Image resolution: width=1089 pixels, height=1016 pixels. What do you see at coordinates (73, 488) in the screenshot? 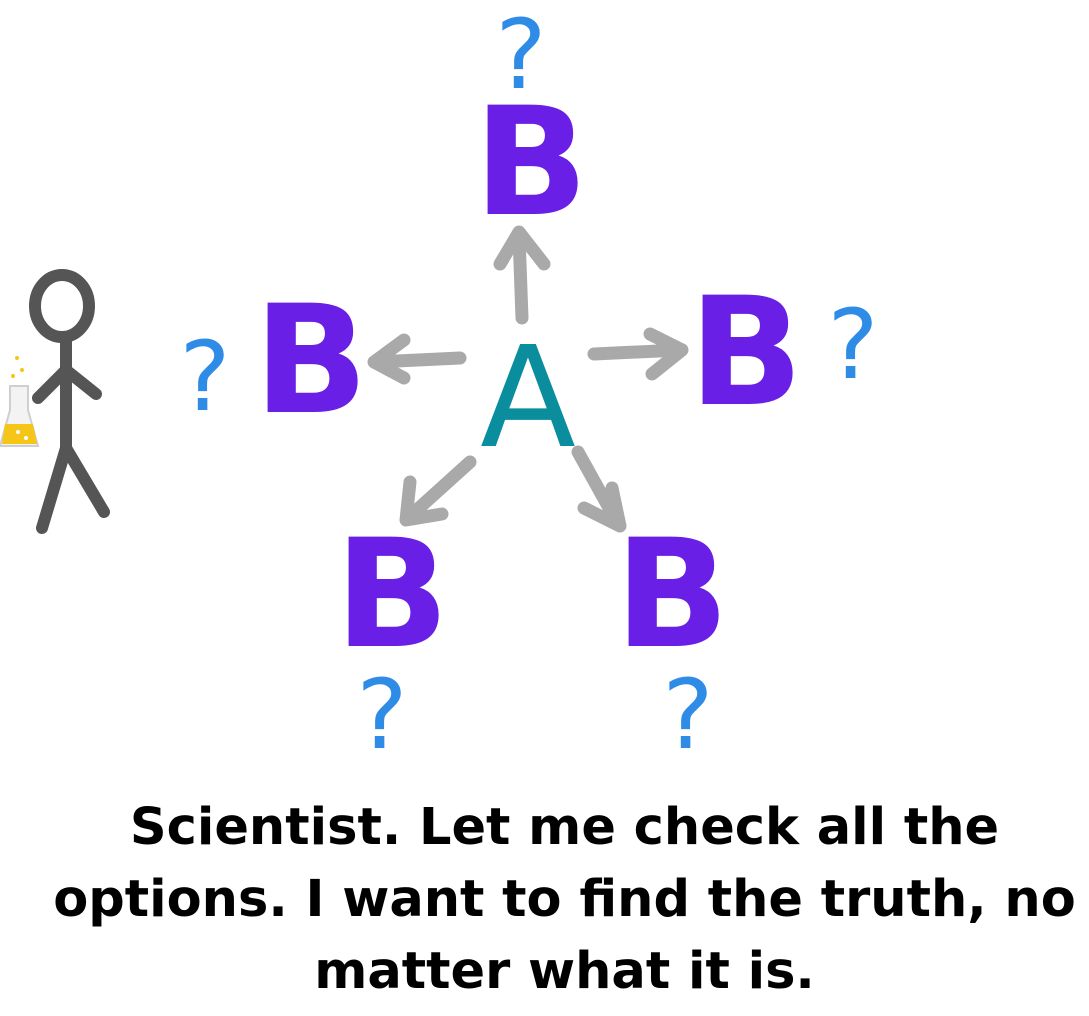
I see `scientist-legs` at bounding box center [73, 488].